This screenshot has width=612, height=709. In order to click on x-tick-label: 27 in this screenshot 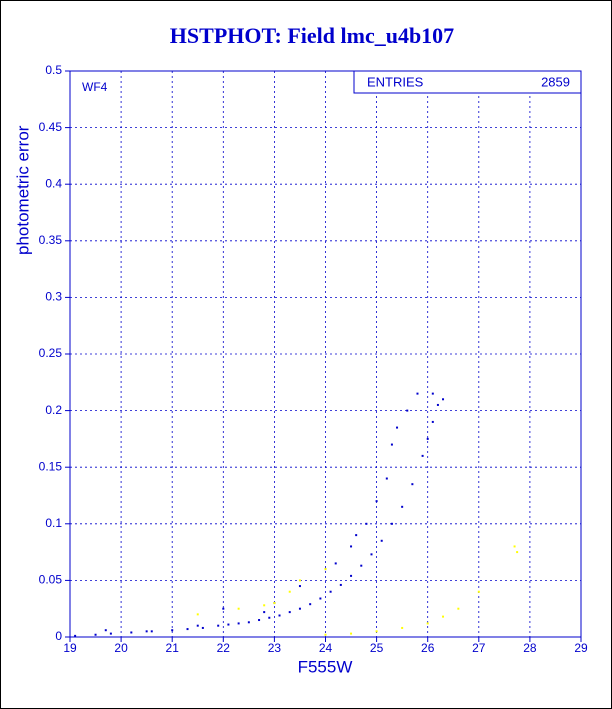, I will do `click(479, 648)`.